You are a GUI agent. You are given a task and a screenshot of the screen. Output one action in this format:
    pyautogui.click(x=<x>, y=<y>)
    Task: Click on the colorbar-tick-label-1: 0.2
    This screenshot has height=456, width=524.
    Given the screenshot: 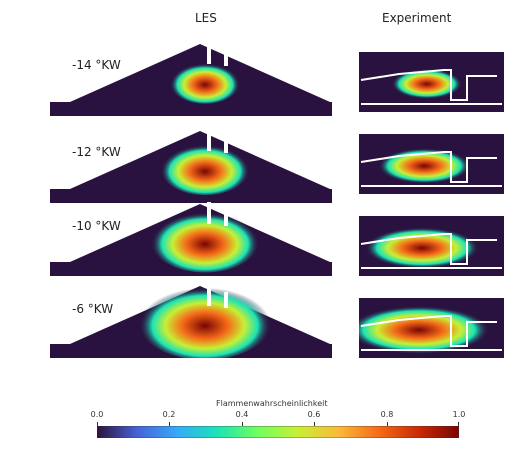 What is the action you would take?
    pyautogui.click(x=169, y=414)
    